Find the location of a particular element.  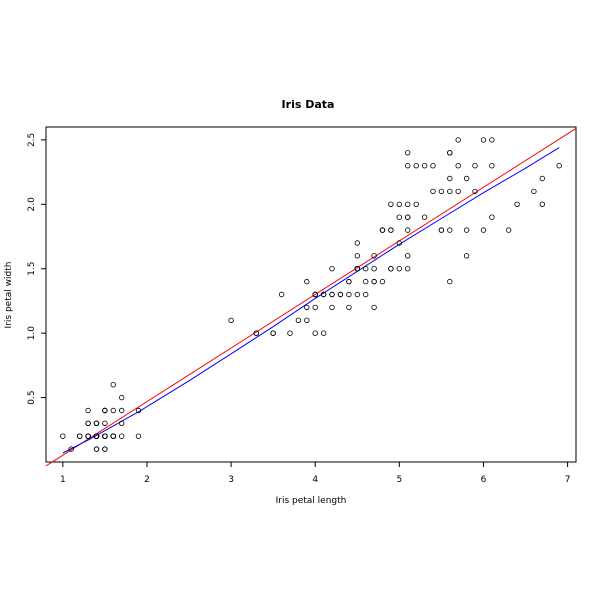

y-tick-label: 2.5 is located at coordinates (32, 140).